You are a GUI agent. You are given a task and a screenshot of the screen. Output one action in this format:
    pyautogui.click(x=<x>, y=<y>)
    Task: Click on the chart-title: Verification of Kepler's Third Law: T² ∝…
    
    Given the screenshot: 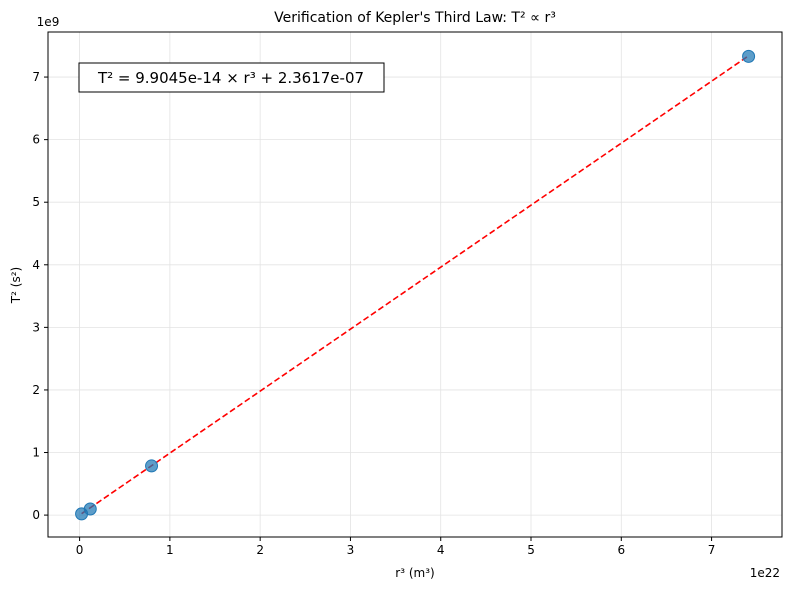 What is the action you would take?
    pyautogui.click(x=415, y=18)
    